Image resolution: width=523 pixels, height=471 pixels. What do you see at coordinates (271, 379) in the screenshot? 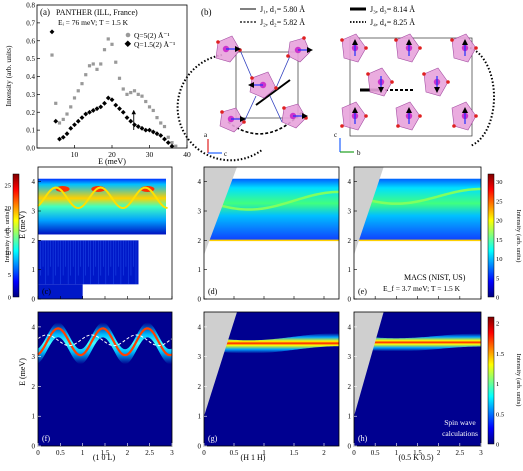
I see `map-frame` at bounding box center [271, 379].